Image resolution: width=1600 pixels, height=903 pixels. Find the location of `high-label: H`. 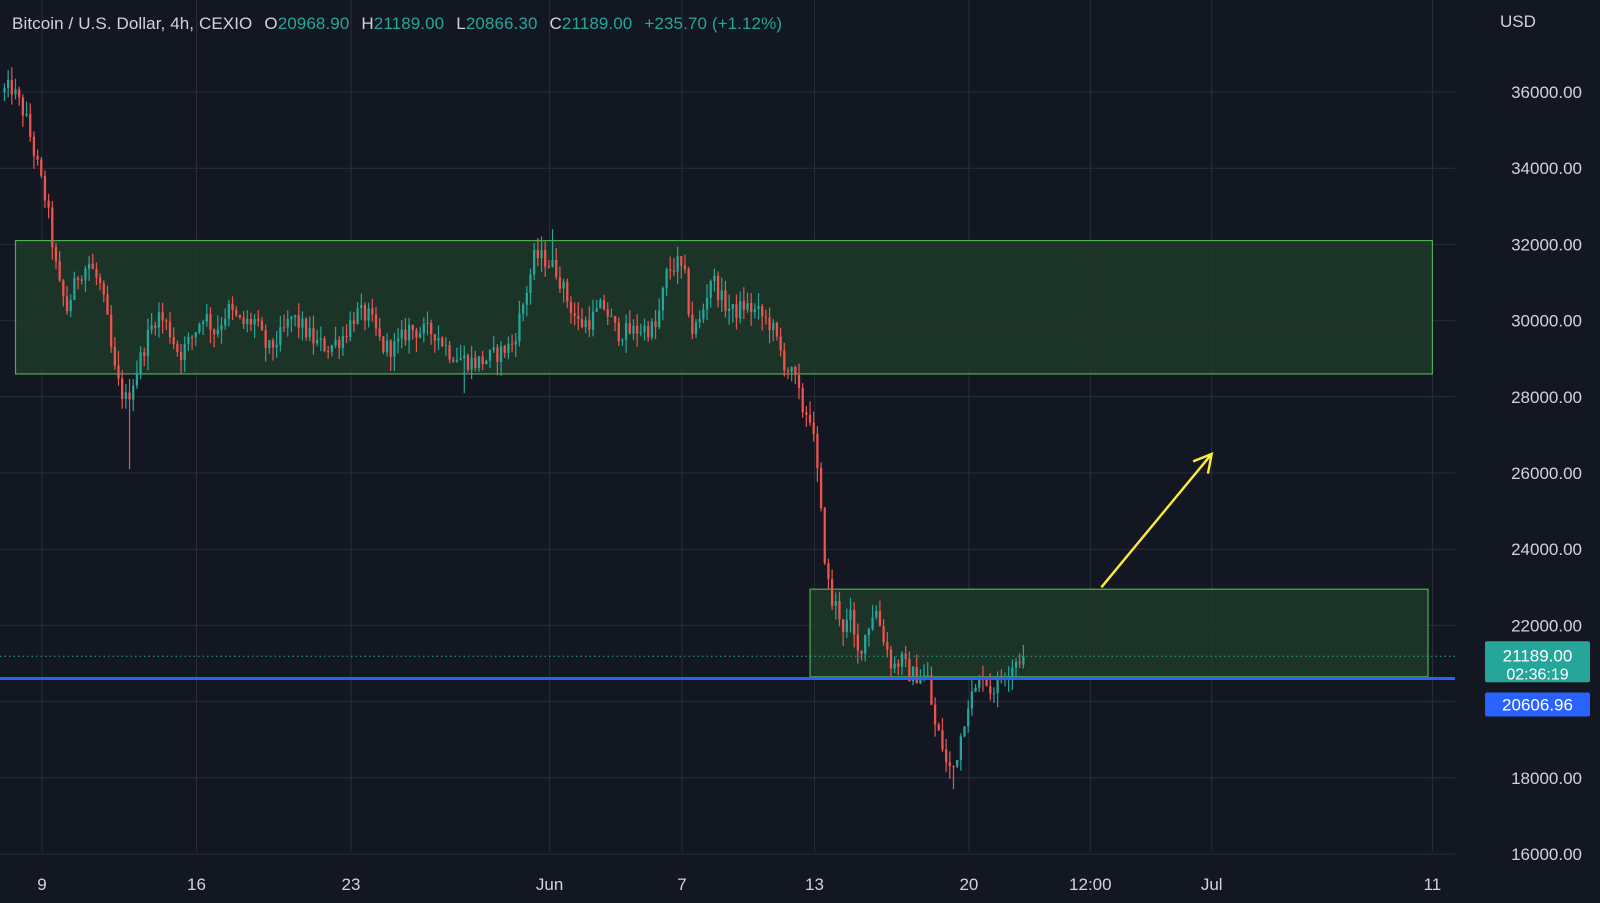

high-label: H is located at coordinates (367, 23).